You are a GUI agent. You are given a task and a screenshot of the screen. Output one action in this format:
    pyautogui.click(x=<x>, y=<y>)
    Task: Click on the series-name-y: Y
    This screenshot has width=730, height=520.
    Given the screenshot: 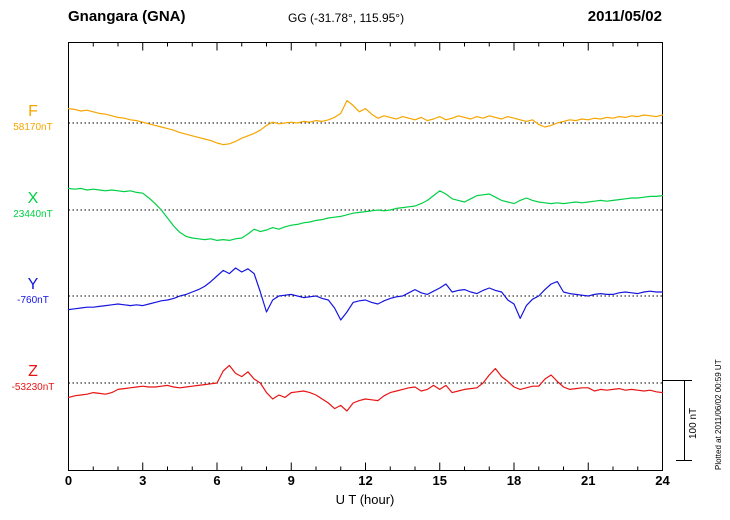 What is the action you would take?
    pyautogui.click(x=33, y=284)
    